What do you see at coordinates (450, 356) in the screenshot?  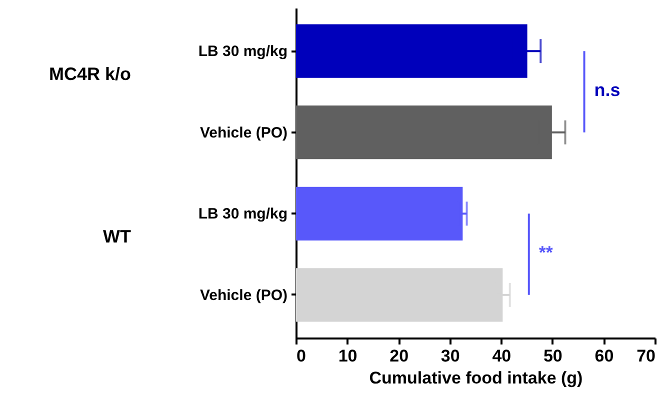 I see `x-tick-label: 30` at bounding box center [450, 356].